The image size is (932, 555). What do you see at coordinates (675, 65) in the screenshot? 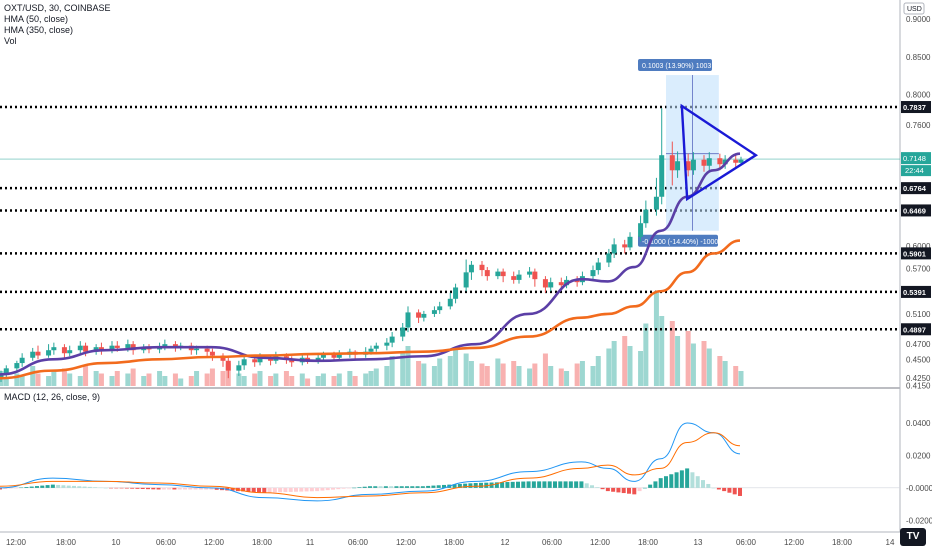
I see `measure-up-badge` at bounding box center [675, 65].